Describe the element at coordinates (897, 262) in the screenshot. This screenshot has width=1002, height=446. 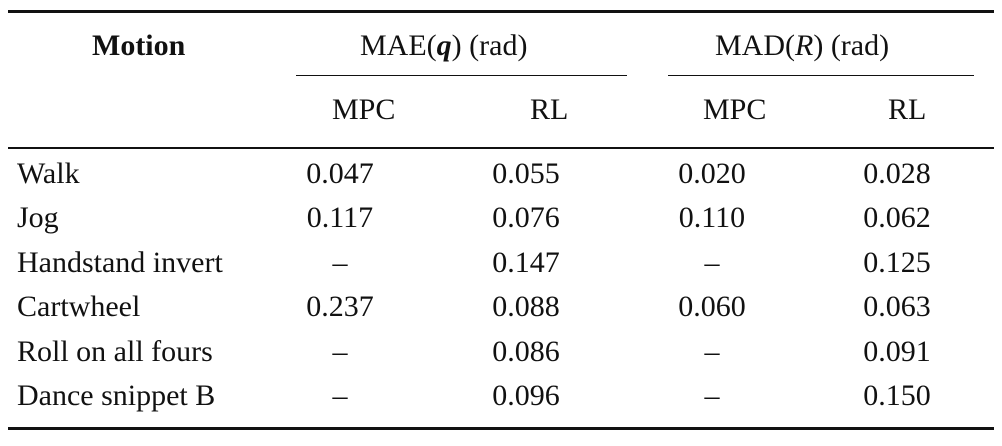
I see `table-cell: 0.125` at that location.